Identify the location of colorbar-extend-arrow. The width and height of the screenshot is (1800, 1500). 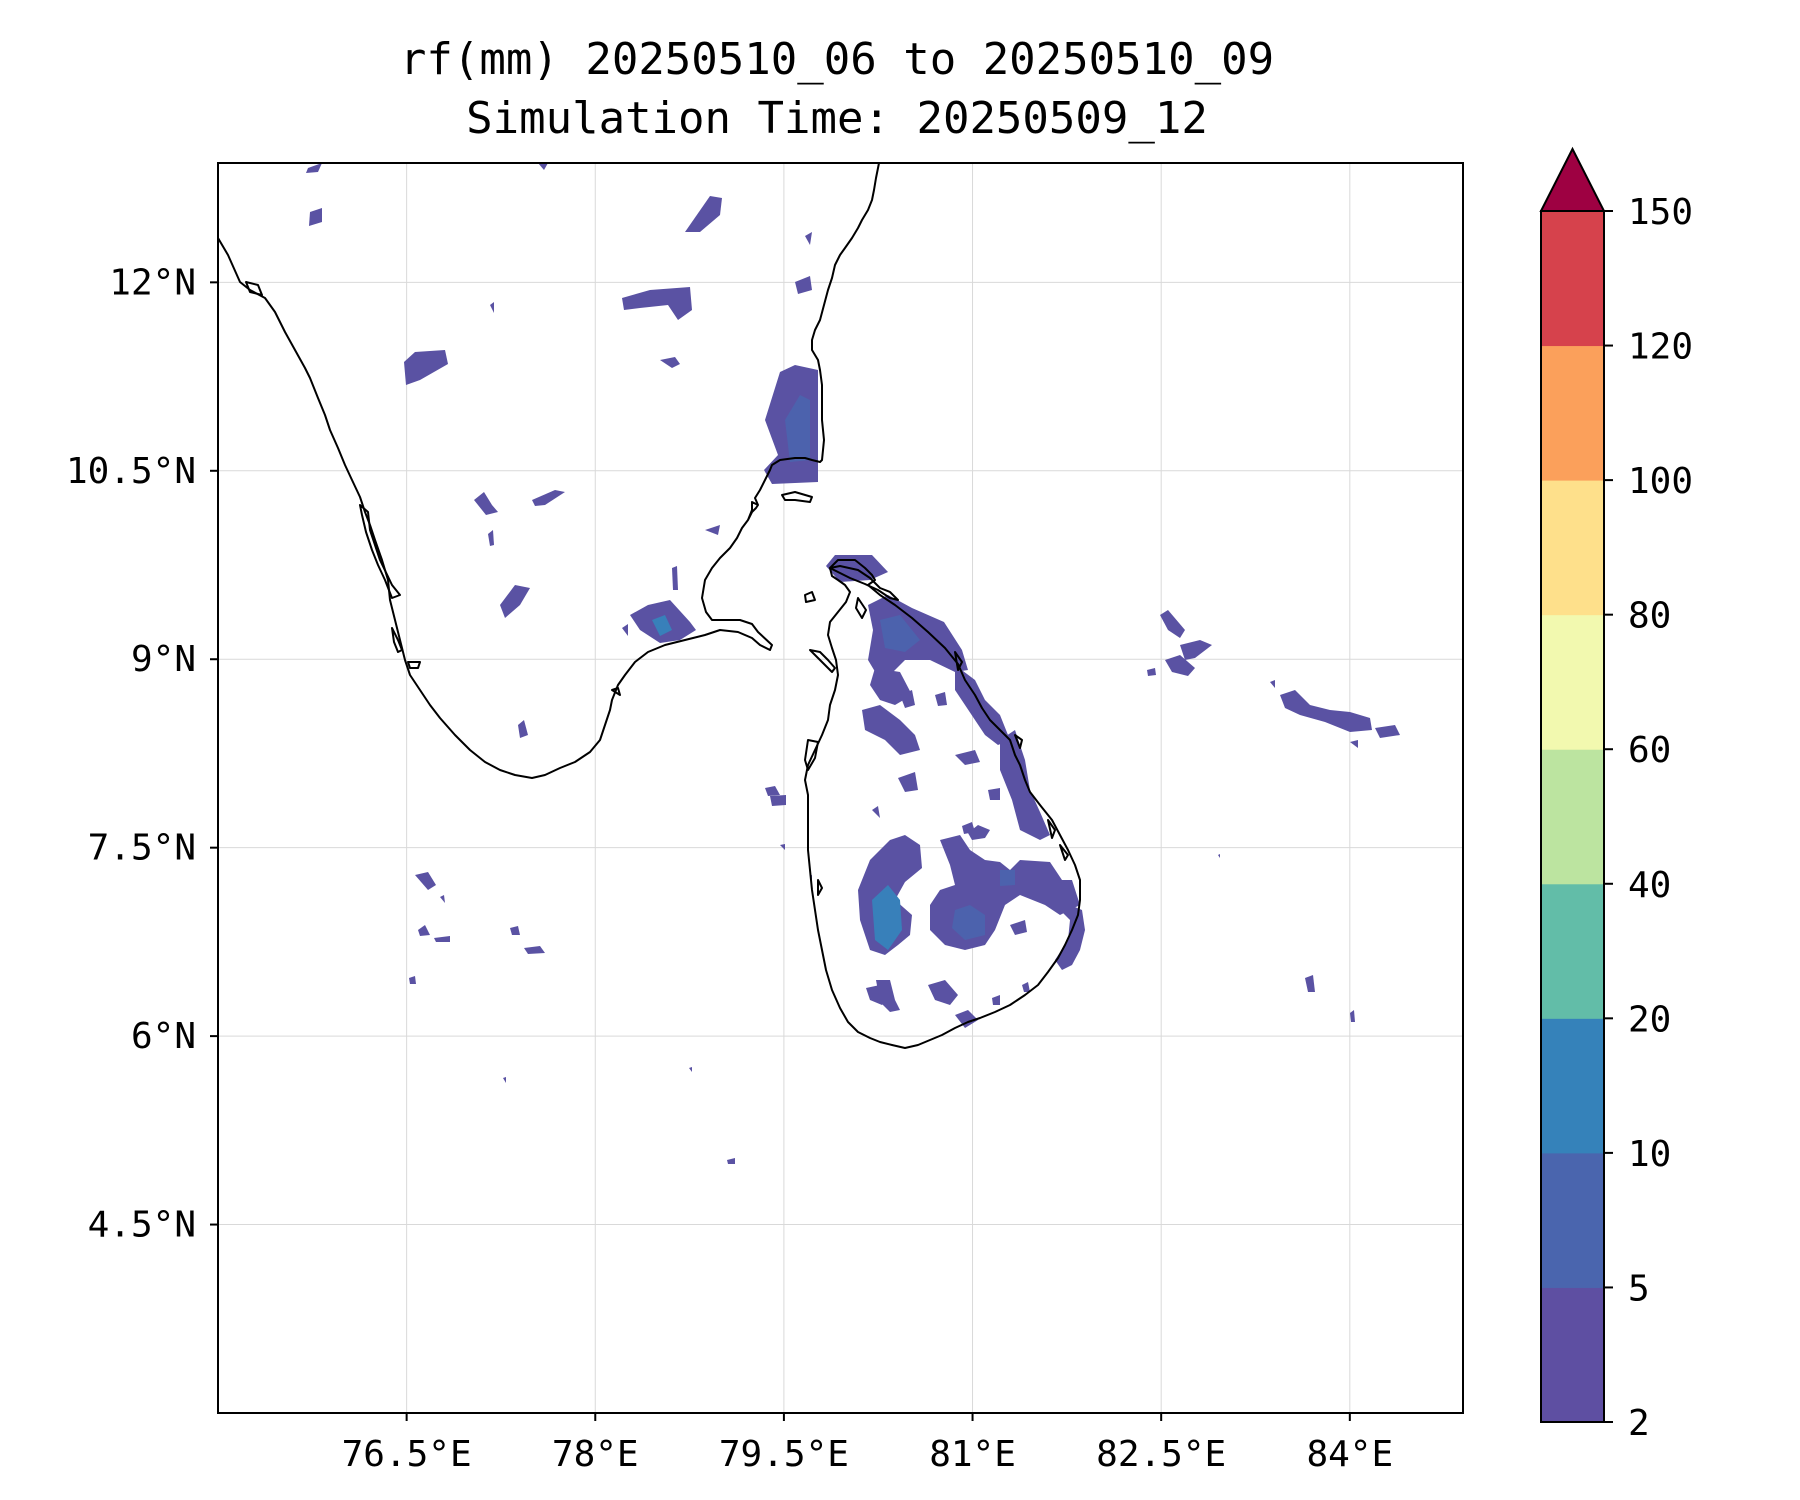
(1572, 179).